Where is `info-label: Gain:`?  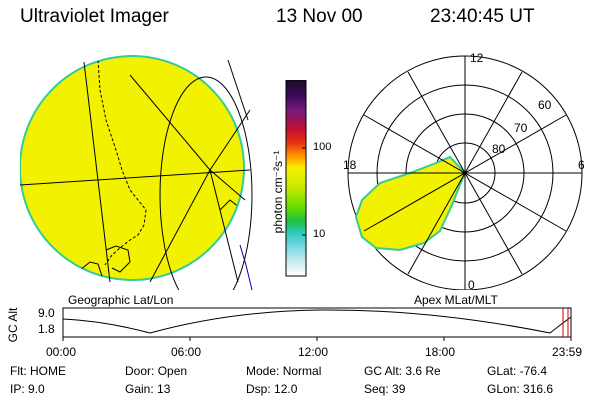
info-label: Gain: is located at coordinates (139, 389).